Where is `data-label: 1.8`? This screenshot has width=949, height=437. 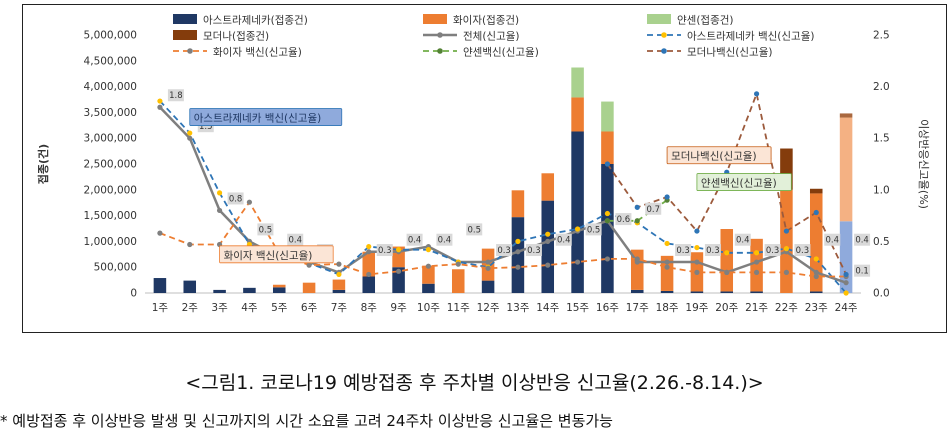 data-label: 1.8 is located at coordinates (176, 96).